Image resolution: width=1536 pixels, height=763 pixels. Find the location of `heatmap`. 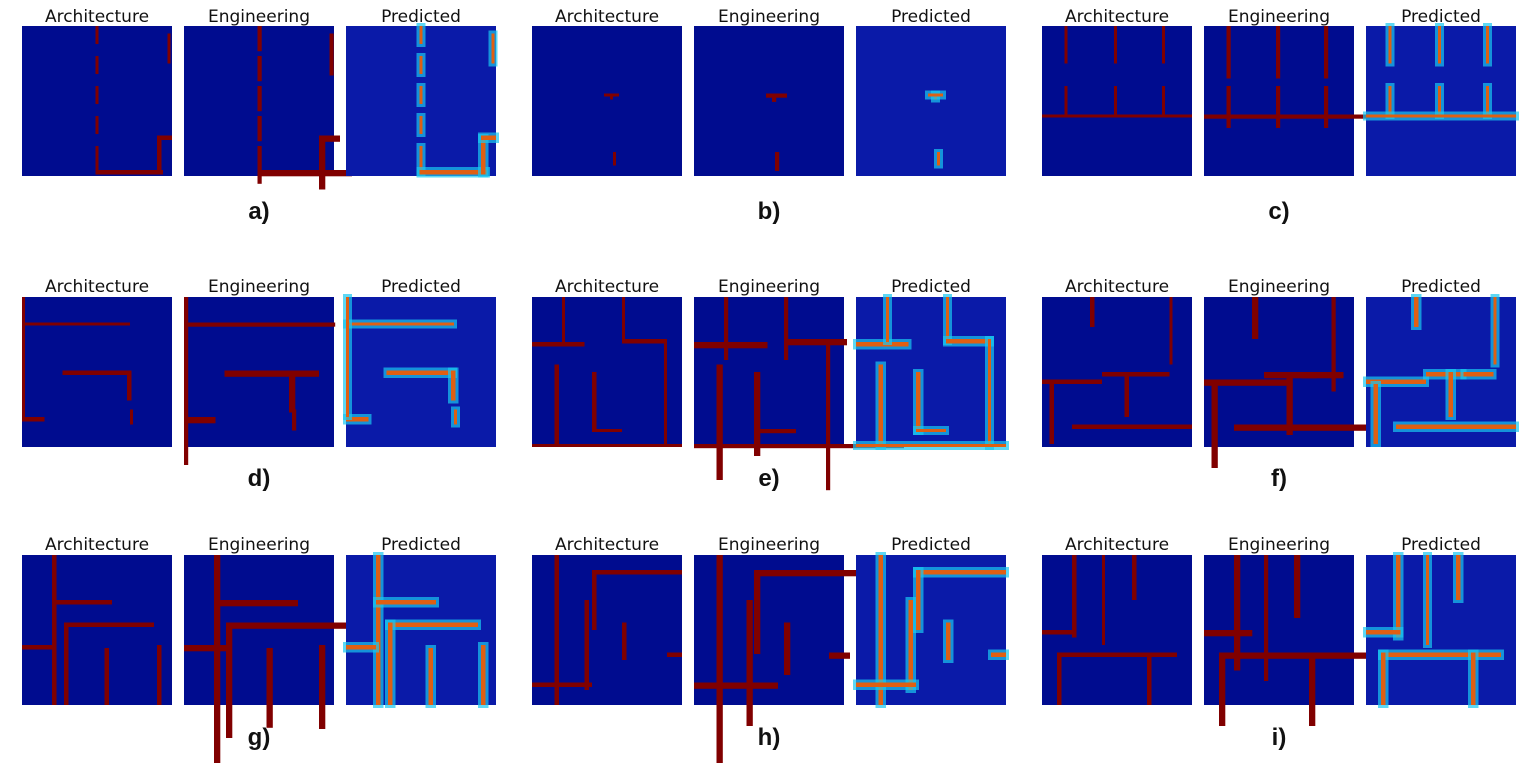

heatmap is located at coordinates (97, 630).